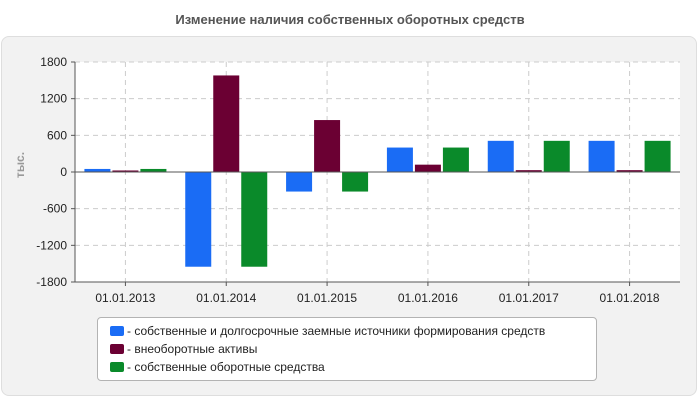 The height and width of the screenshot is (400, 700). Describe the element at coordinates (353, 367) in the screenshot. I see `legend-item: - собственные оборотные средства` at that location.